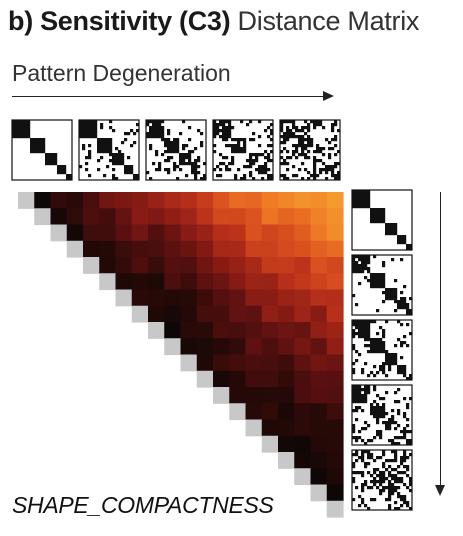 Image resolution: width=463 pixels, height=536 pixels. What do you see at coordinates (143, 505) in the screenshot?
I see `metric-label: SHAPE_COMPACTNESS` at bounding box center [143, 505].